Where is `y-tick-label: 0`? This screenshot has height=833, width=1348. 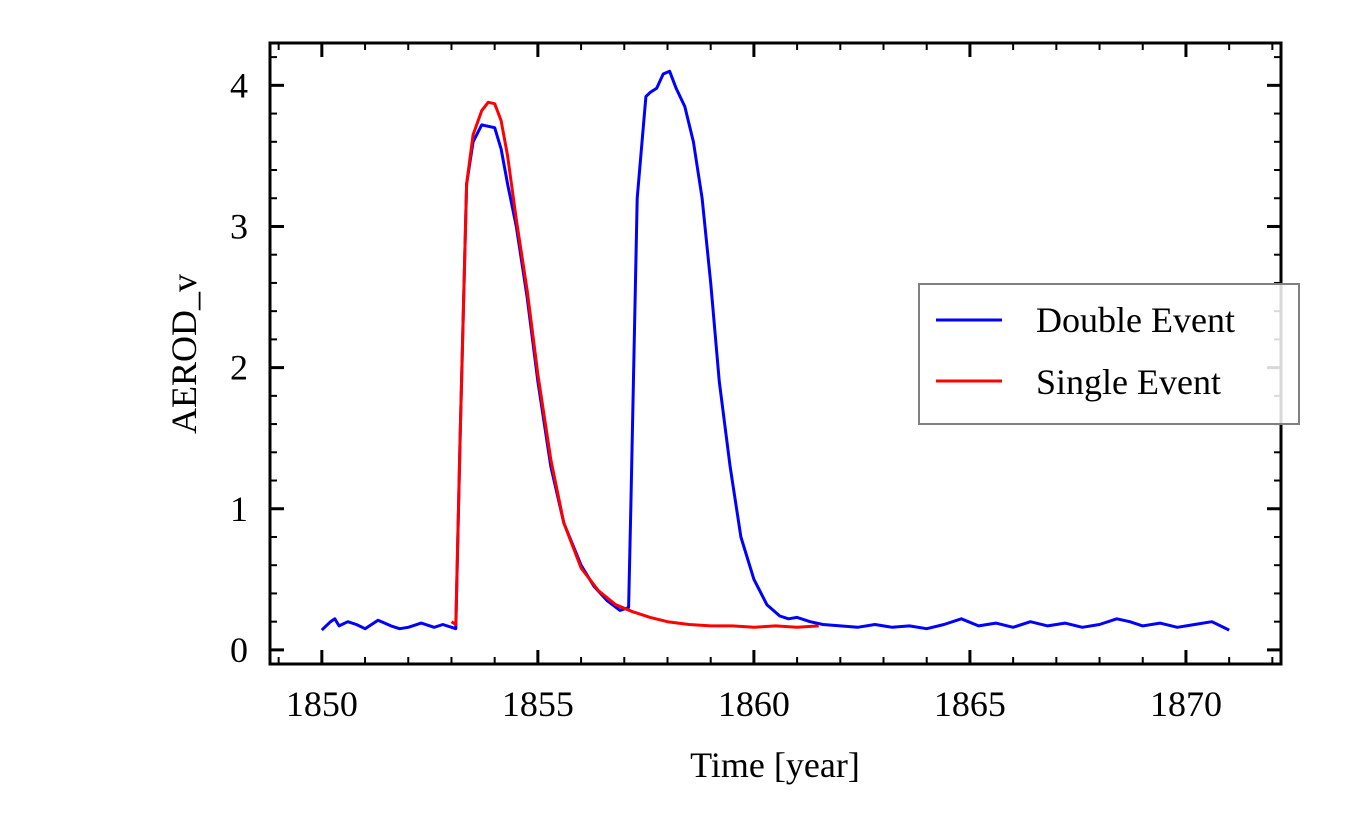 y-tick-label: 0 is located at coordinates (239, 650).